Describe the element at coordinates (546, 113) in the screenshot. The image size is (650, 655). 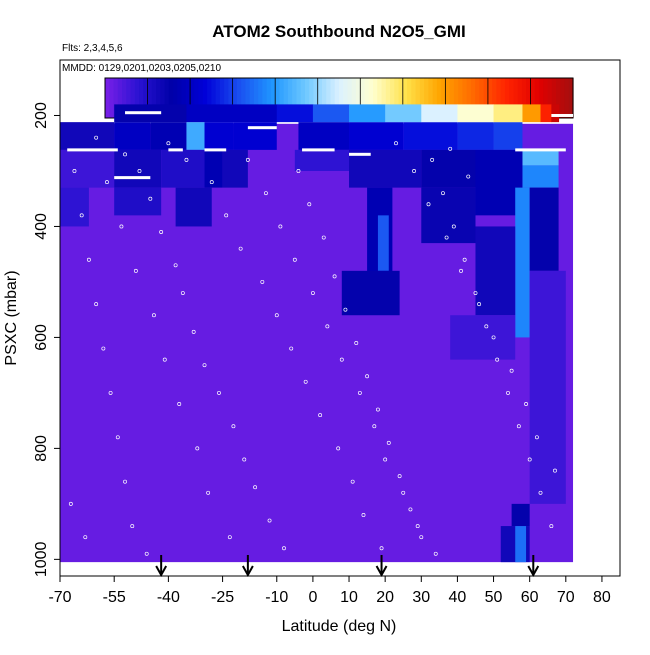
I see `upper-band-segment` at that location.